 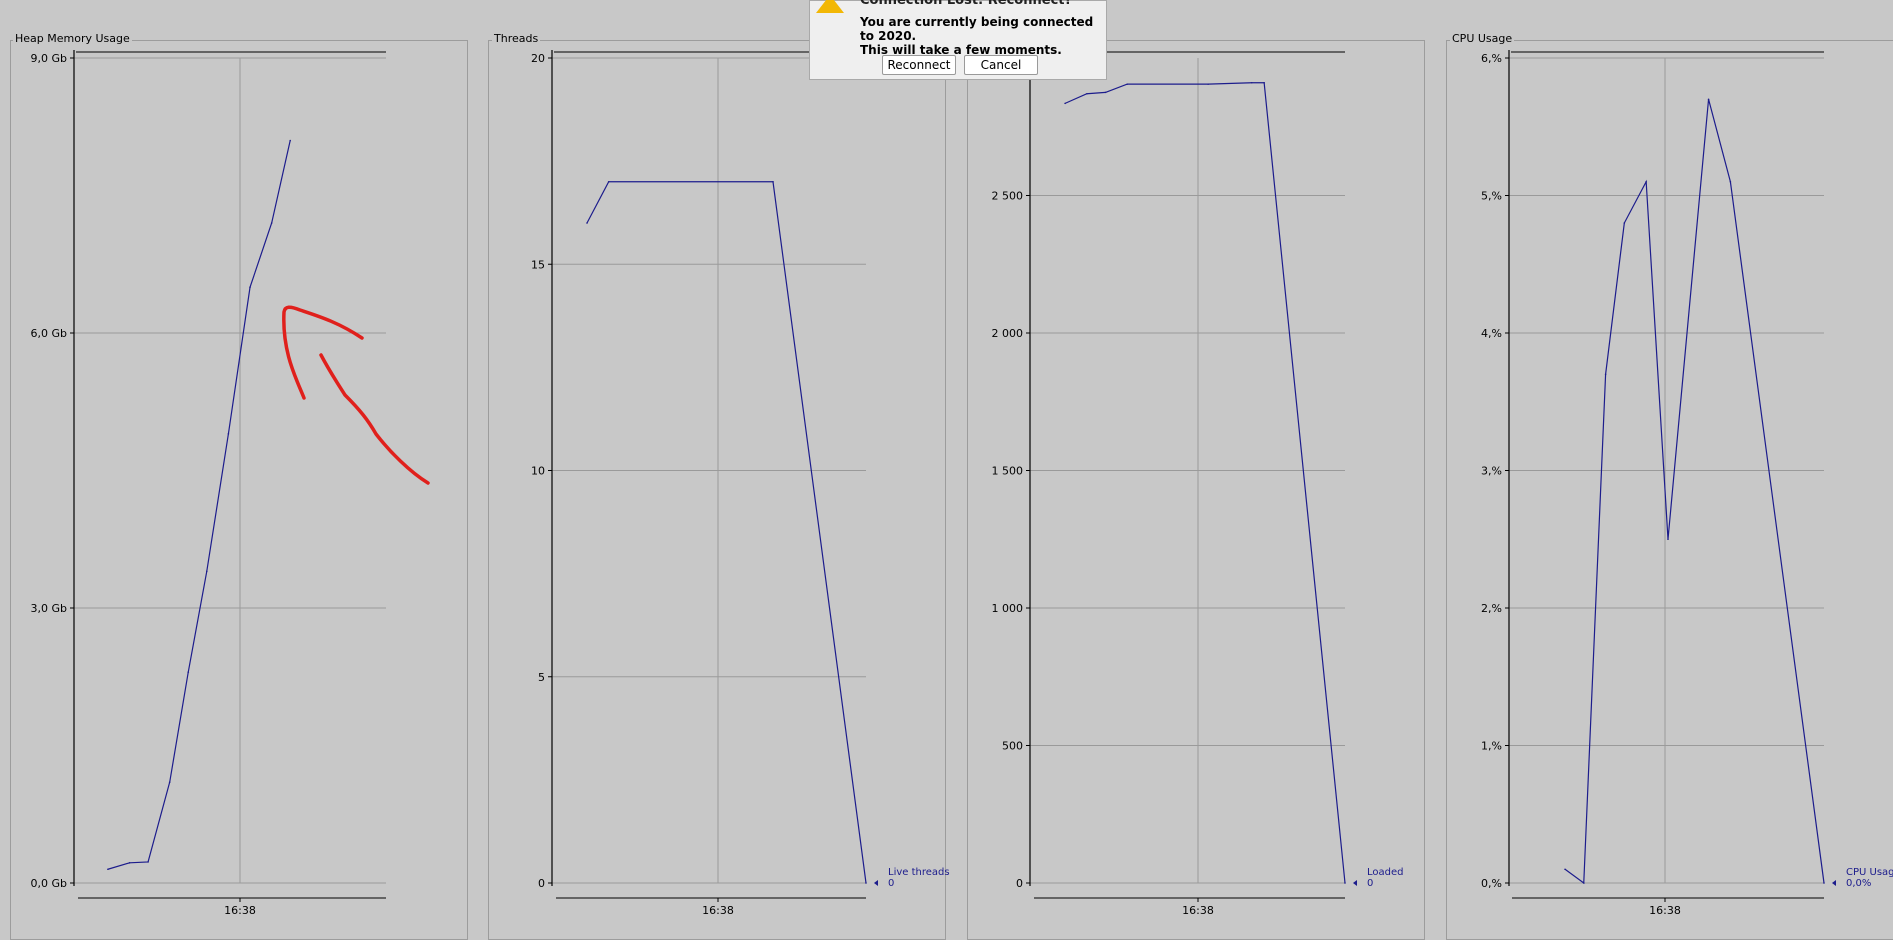 What do you see at coordinates (1491, 608) in the screenshot?
I see `y-tick-label: 2,%` at bounding box center [1491, 608].